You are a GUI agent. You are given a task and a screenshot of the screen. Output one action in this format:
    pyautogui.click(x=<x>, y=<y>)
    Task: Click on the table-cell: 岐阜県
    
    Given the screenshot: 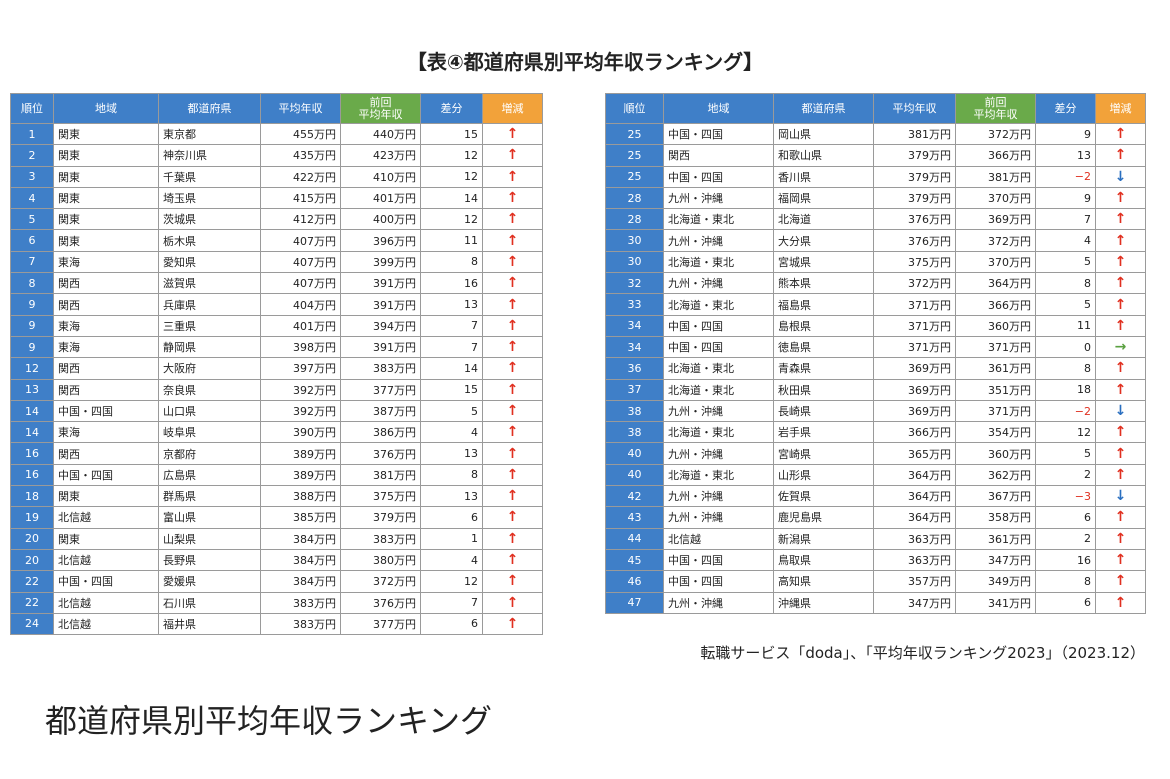 What is the action you would take?
    pyautogui.click(x=209, y=432)
    